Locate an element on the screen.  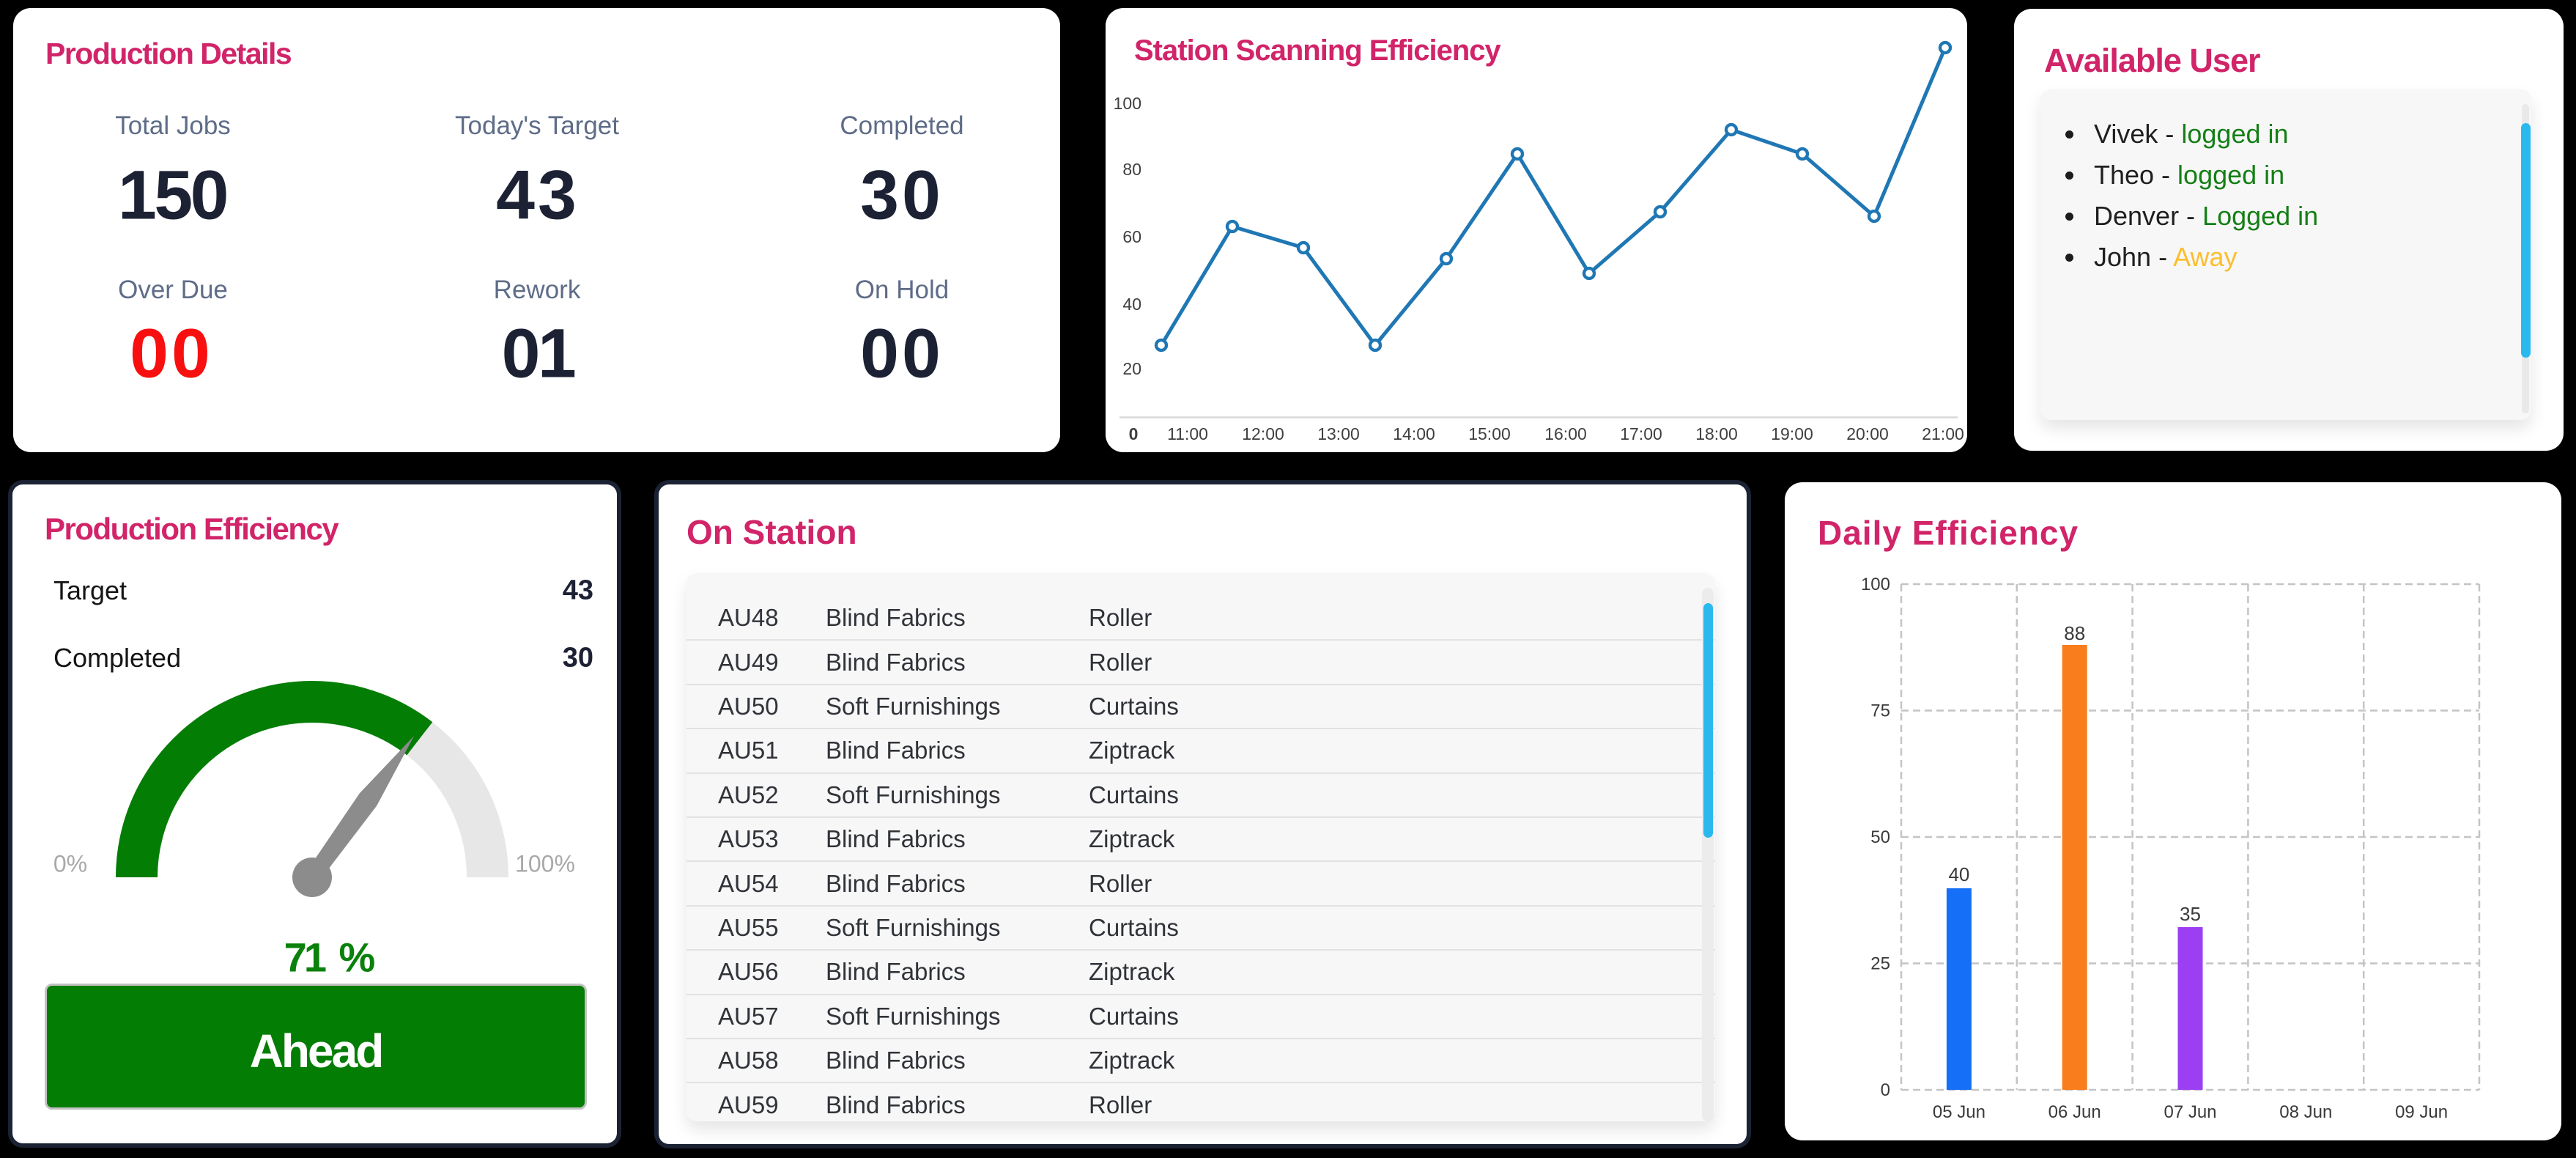
svg-text: 35 is located at coordinates (2190, 914).